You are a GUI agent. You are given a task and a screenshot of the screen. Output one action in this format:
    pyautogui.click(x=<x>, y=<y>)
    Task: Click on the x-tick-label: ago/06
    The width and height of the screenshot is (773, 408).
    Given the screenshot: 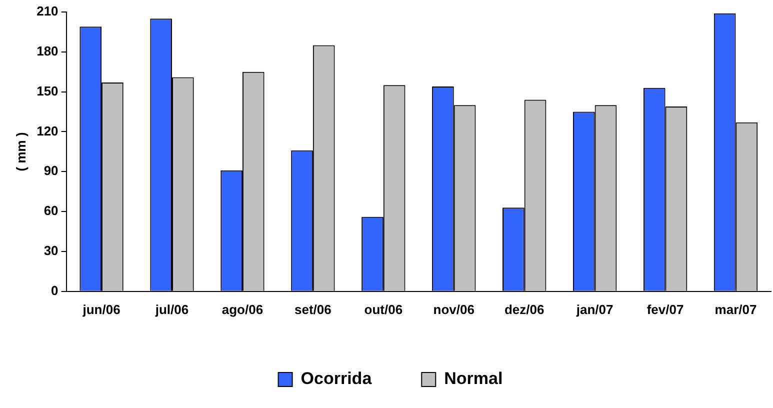 What is the action you would take?
    pyautogui.click(x=243, y=309)
    